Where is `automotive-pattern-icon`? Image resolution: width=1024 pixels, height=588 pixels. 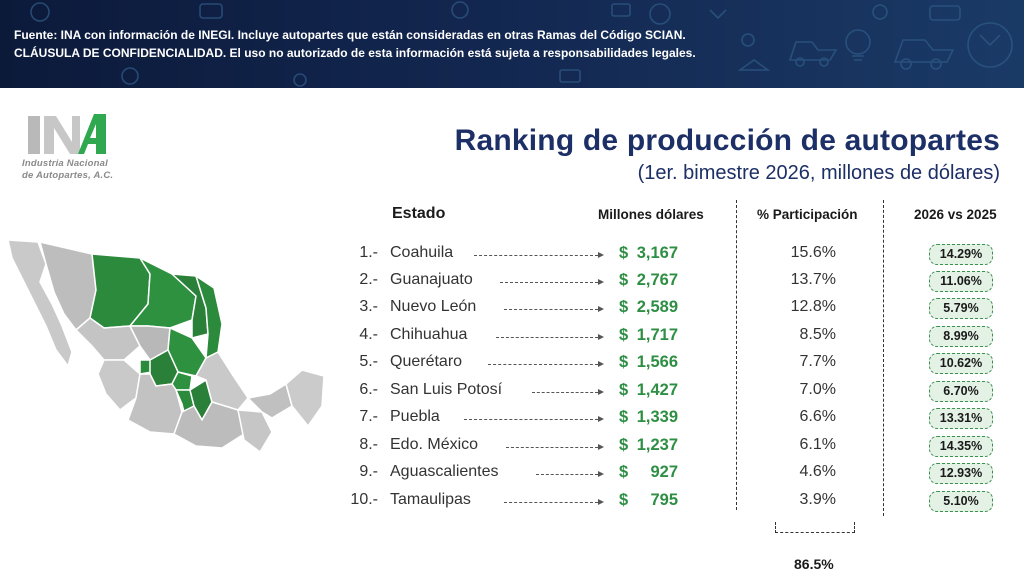
automotive-pattern-icon is located at coordinates (521, 44).